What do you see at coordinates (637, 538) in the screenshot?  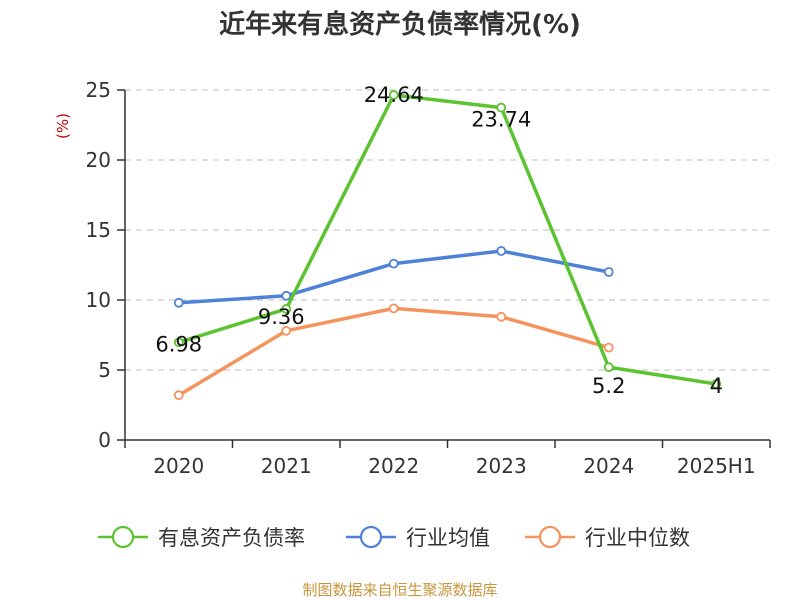 I see `legend-label: 行业中位数` at bounding box center [637, 538].